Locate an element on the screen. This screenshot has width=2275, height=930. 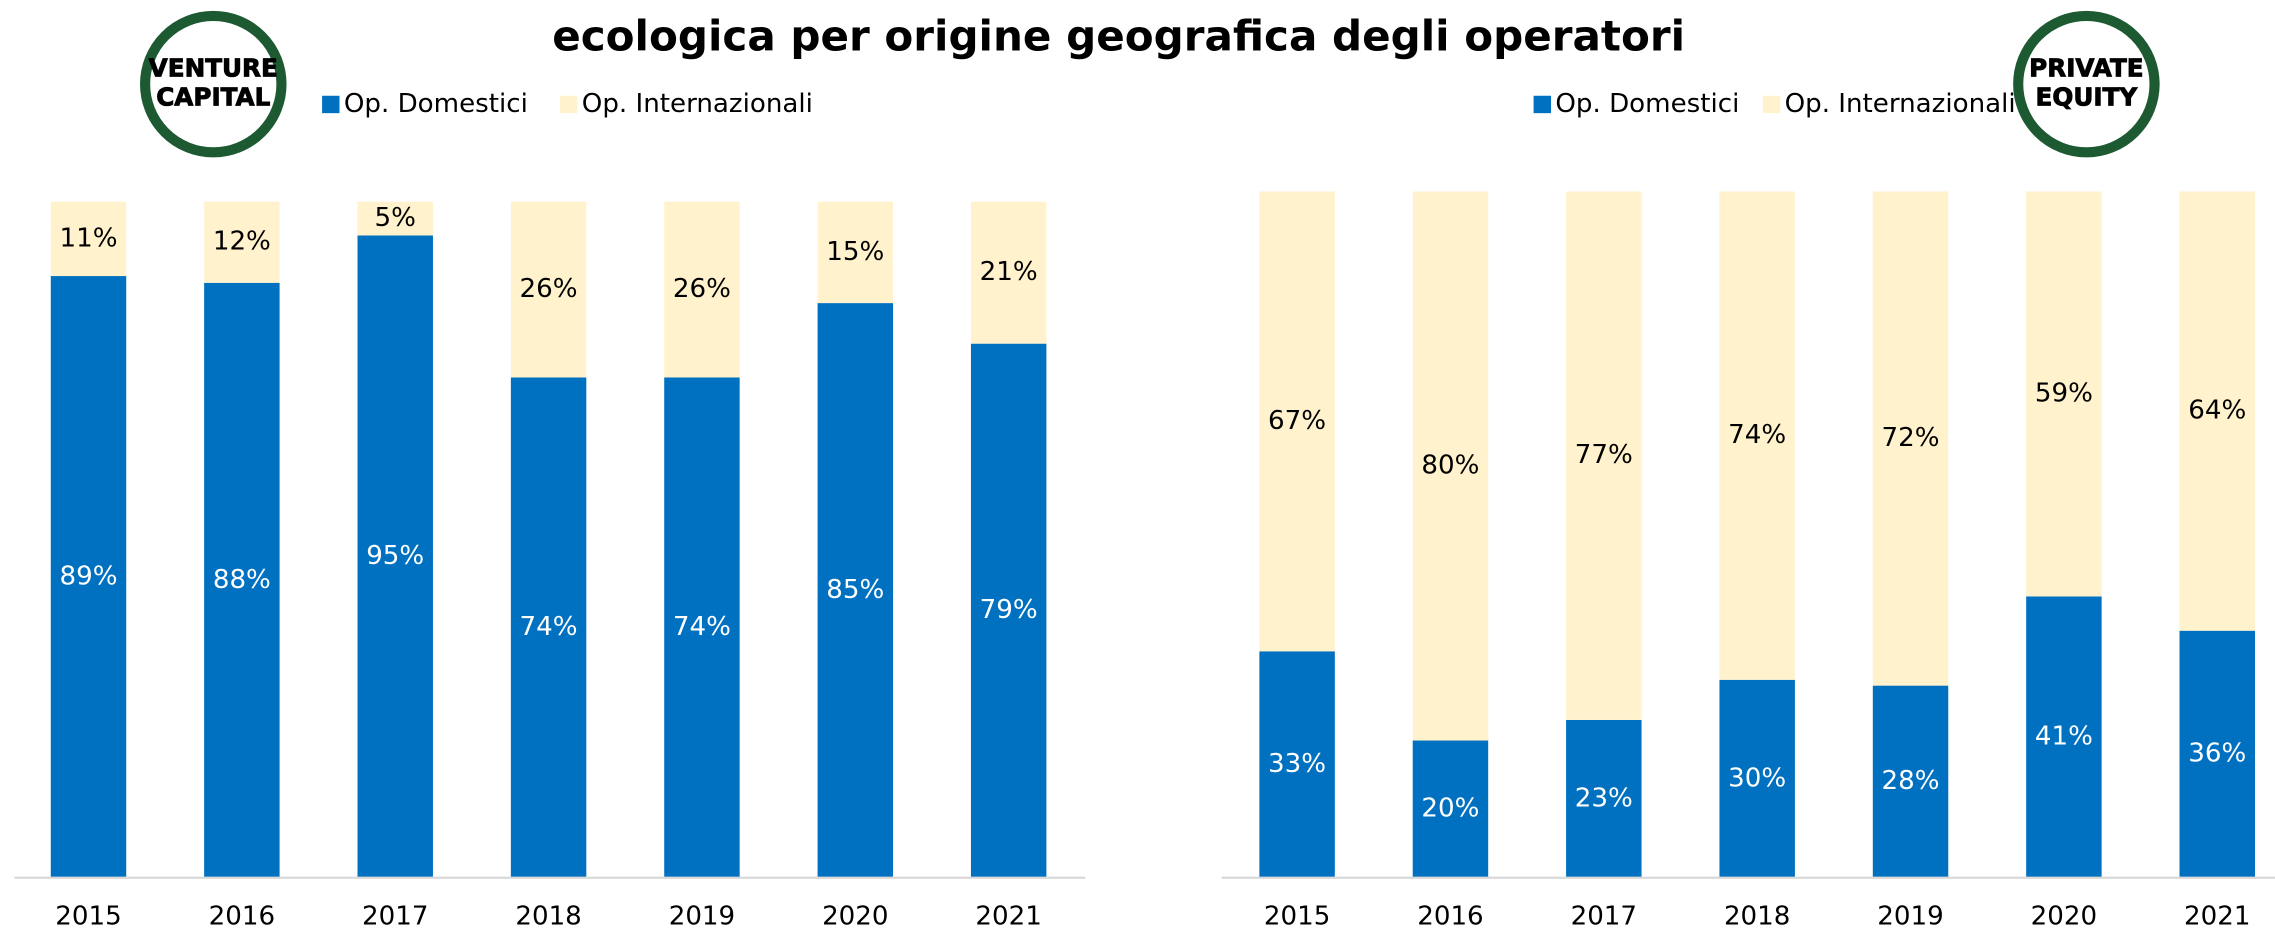
data-label: 88% is located at coordinates (242, 580).